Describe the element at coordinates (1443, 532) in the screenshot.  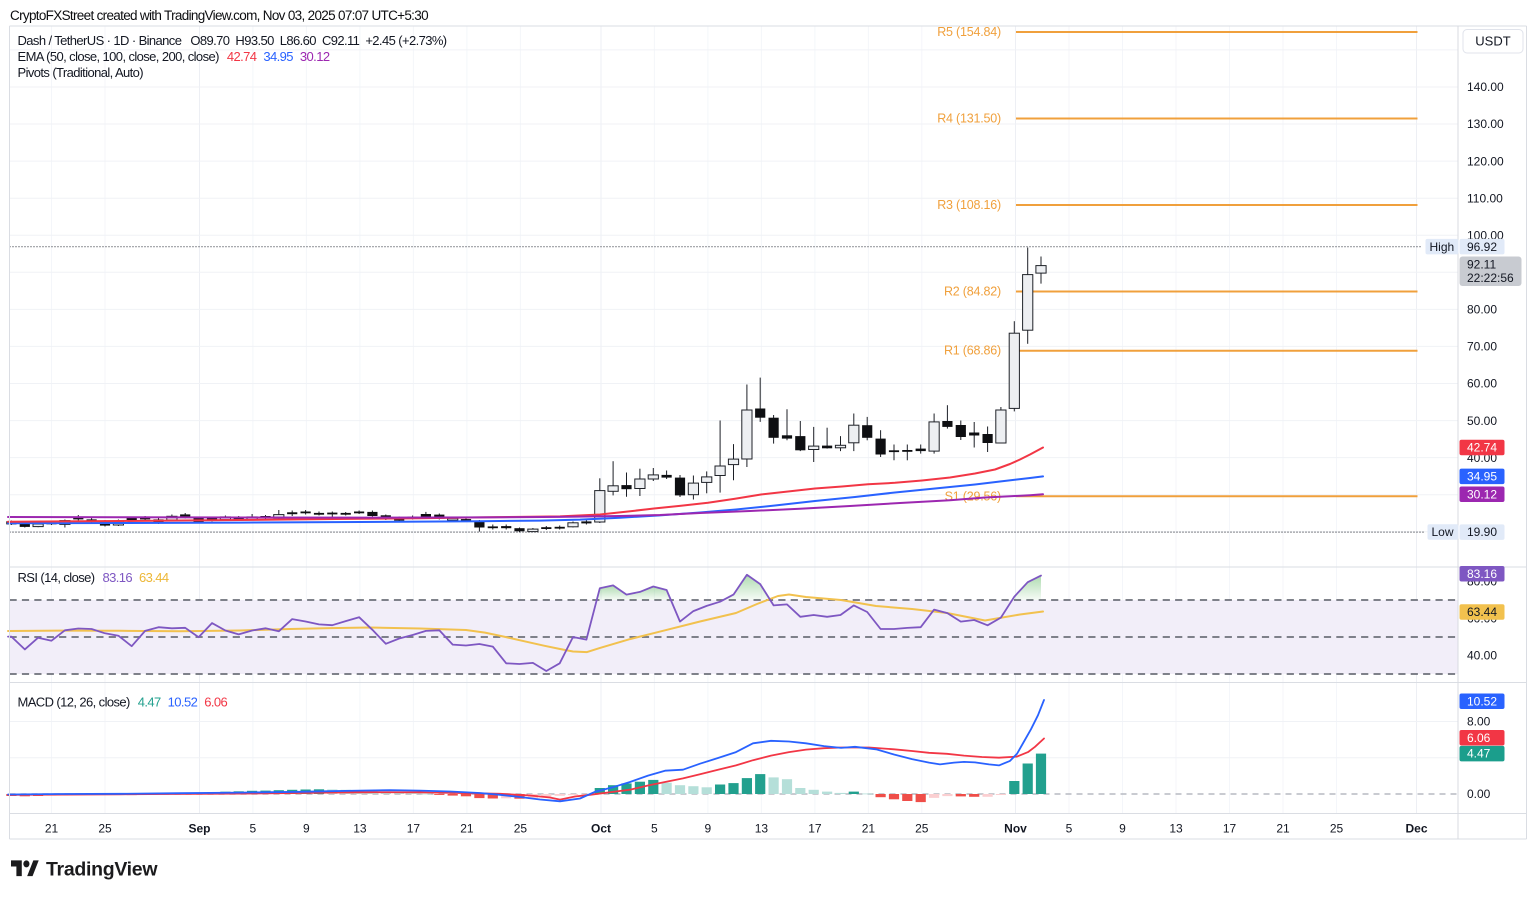
I see `svg-text: Low` at that location.